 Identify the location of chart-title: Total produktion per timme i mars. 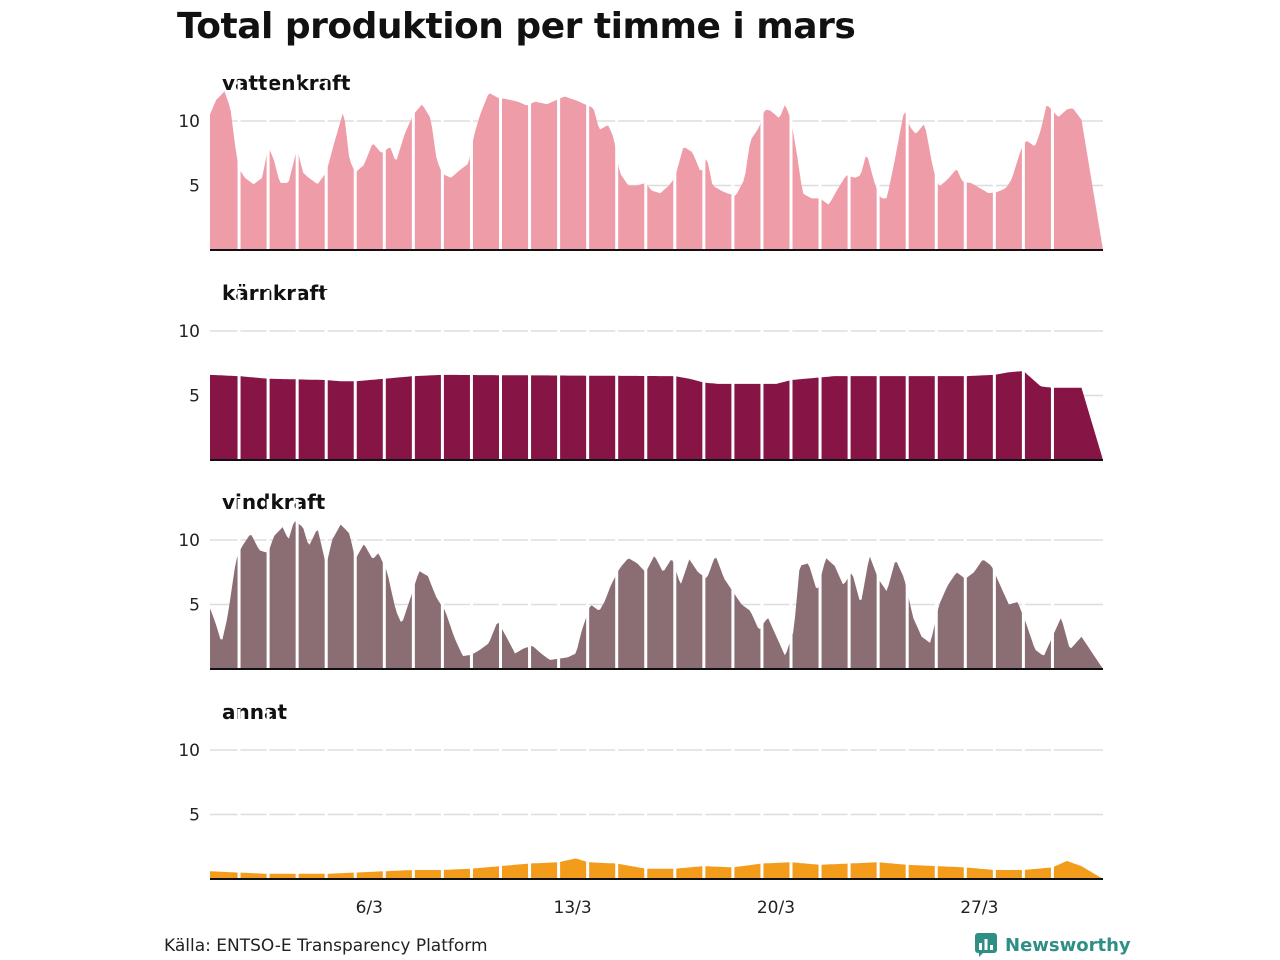
(516, 26).